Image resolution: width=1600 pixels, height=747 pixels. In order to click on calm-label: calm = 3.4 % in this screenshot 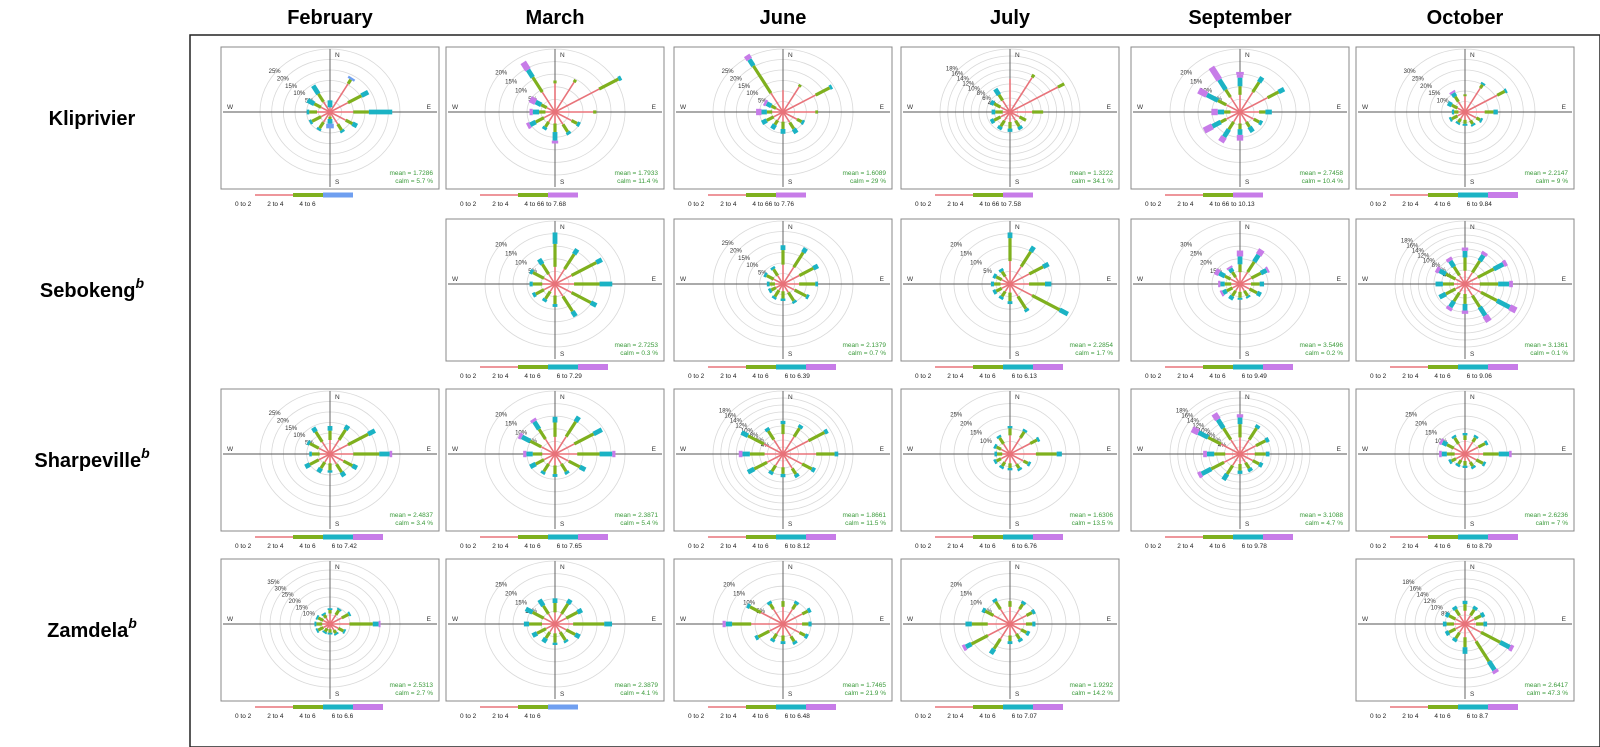, I will do `click(414, 523)`.